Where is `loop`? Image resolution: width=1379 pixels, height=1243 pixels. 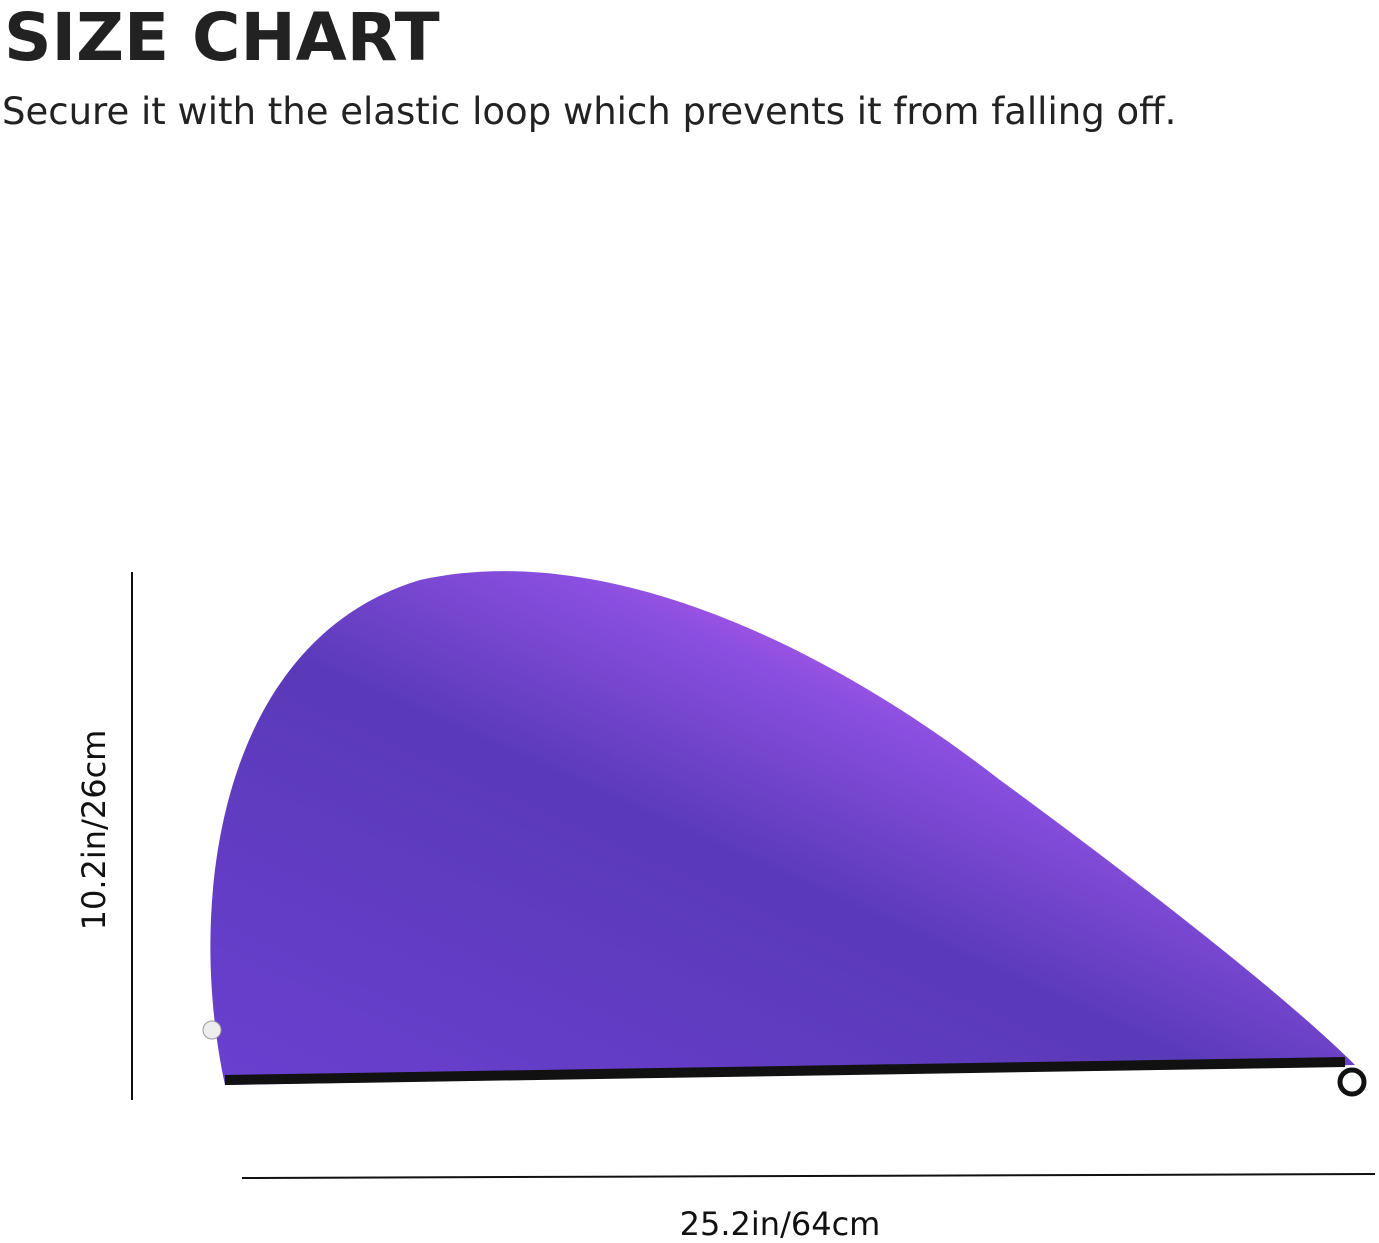 loop is located at coordinates (1352, 1082).